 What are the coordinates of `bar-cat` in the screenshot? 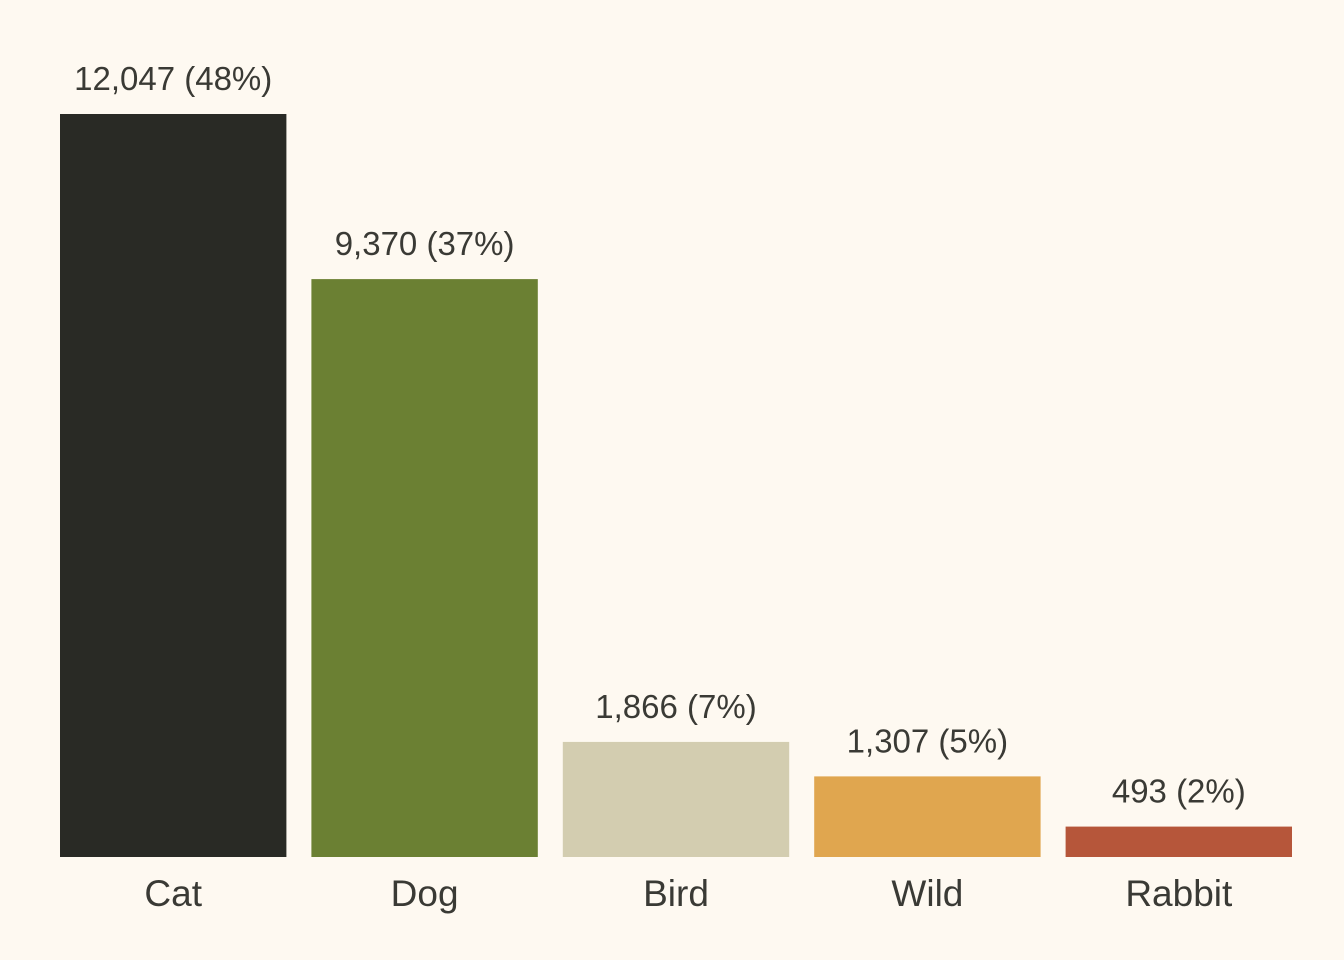 It's located at (173, 485).